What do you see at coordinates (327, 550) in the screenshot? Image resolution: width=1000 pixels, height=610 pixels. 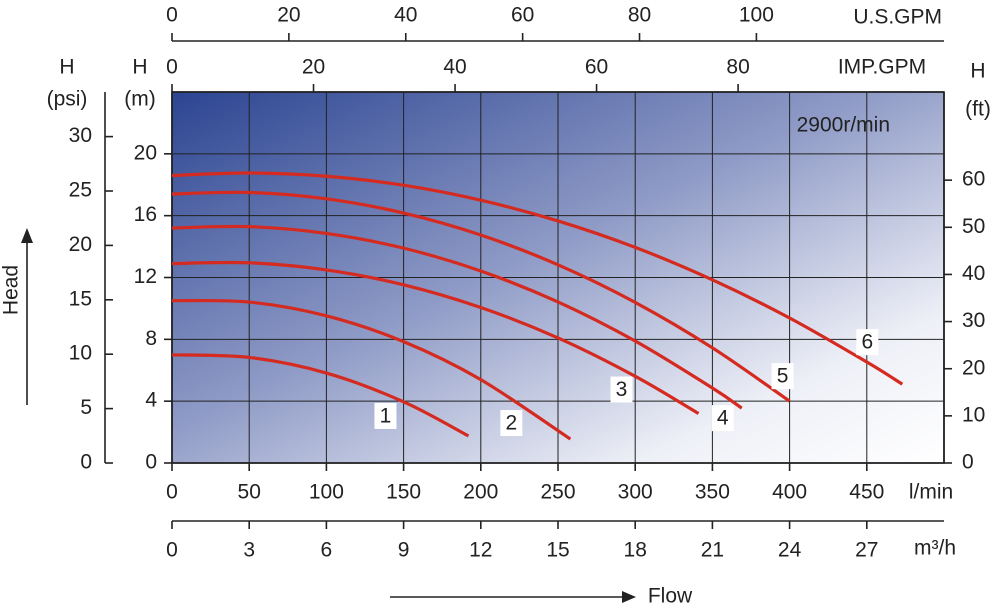 I see `x-tick-label: 6` at bounding box center [327, 550].